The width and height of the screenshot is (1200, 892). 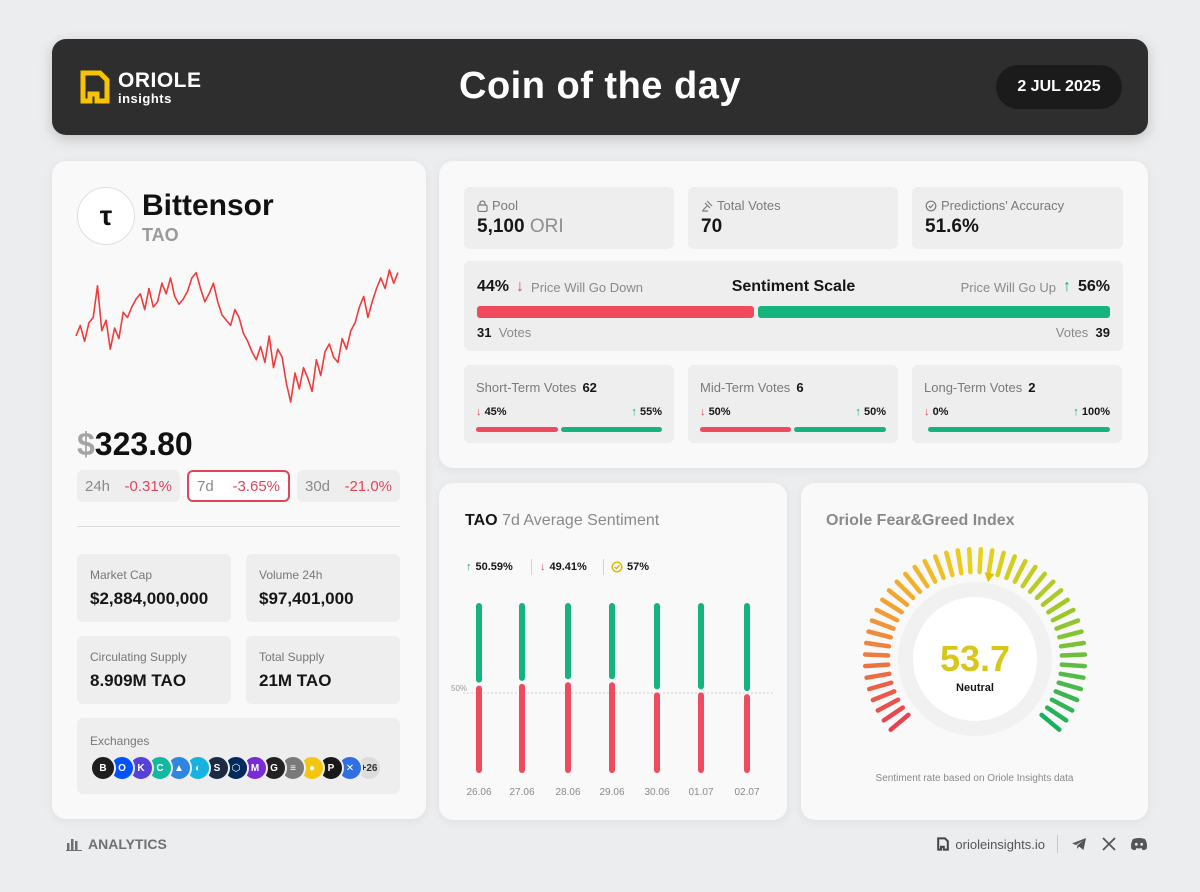 I want to click on midline-label: 50%, so click(x=459, y=688).